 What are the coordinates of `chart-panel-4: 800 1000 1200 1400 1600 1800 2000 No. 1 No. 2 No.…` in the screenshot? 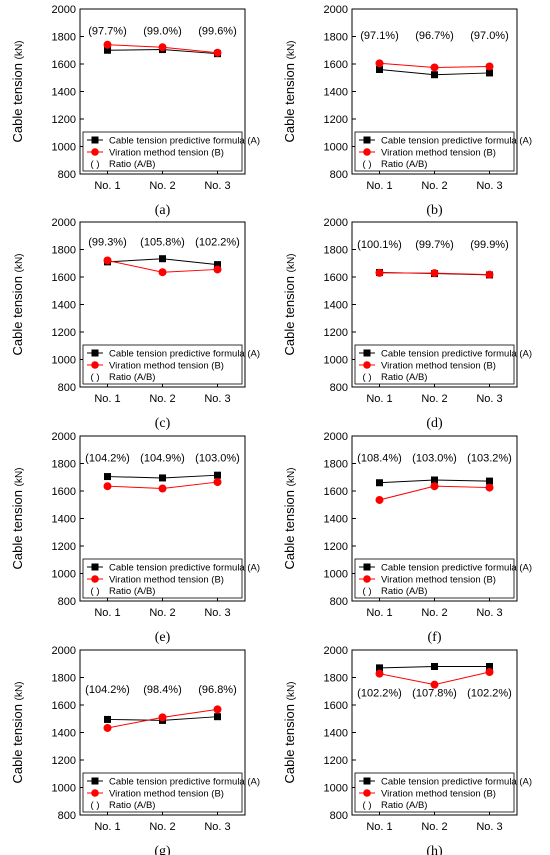 It's located at (407, 324).